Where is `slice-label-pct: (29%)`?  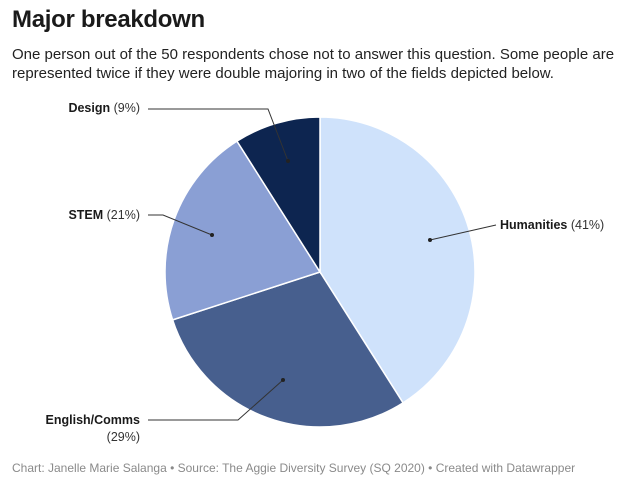
slice-label-pct: (29%) is located at coordinates (123, 437).